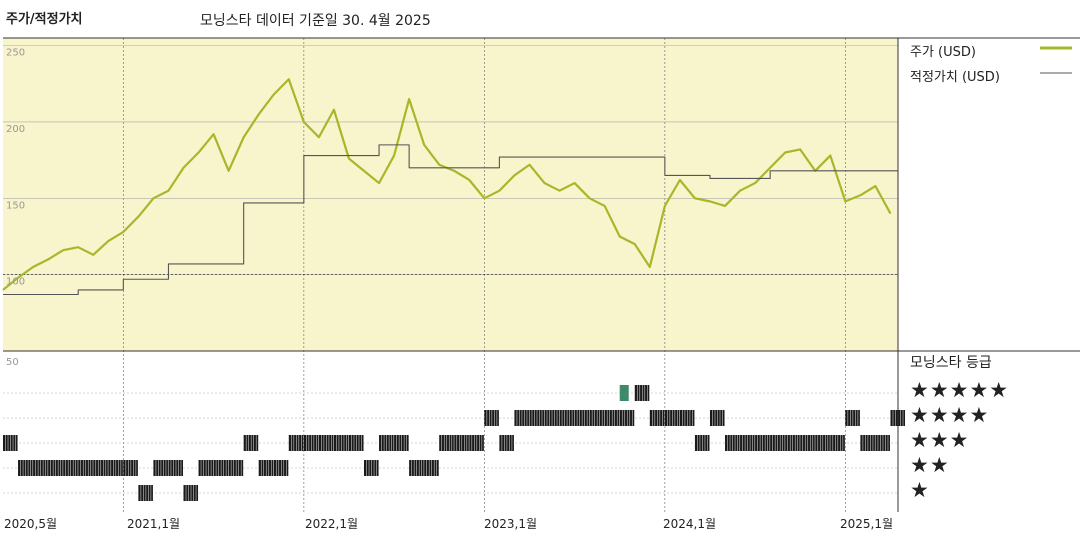  I want to click on y-tick-label: 200, so click(15, 129).